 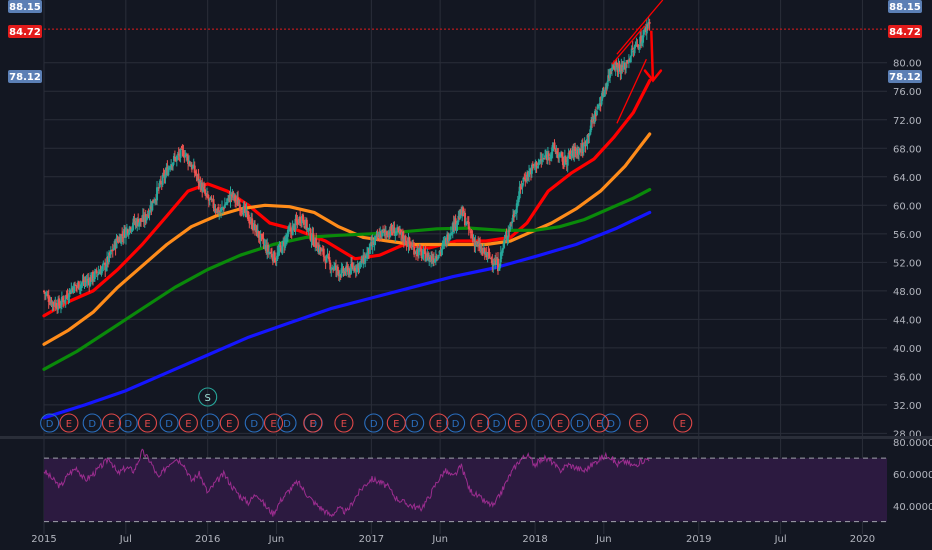 What do you see at coordinates (907, 178) in the screenshot?
I see `y-tick-label: 64.00` at bounding box center [907, 178].